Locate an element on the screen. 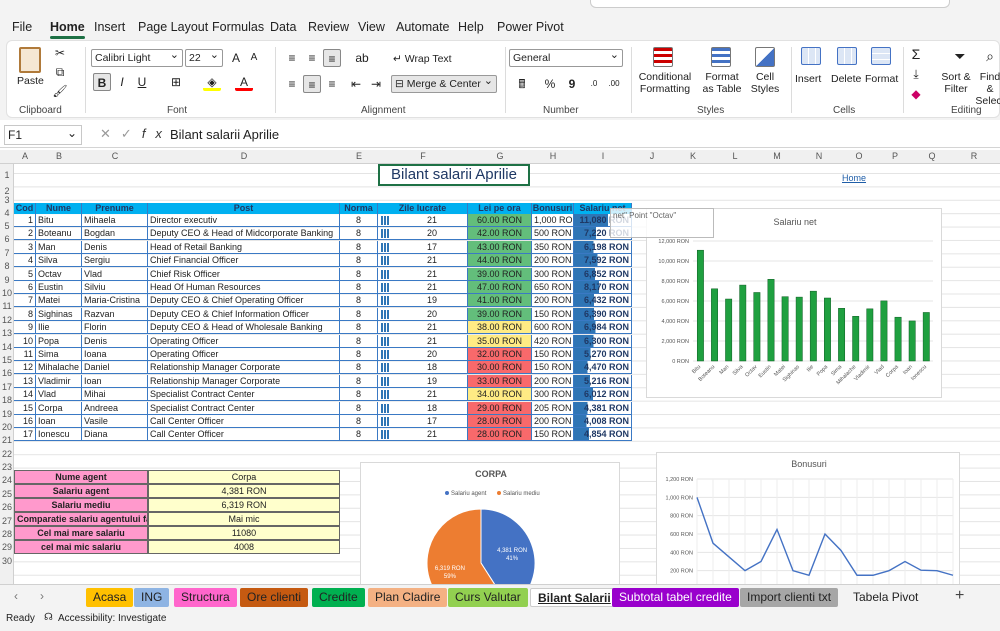 Image resolution: width=1000 pixels, height=631 pixels. column-header-B: B is located at coordinates (58, 156).